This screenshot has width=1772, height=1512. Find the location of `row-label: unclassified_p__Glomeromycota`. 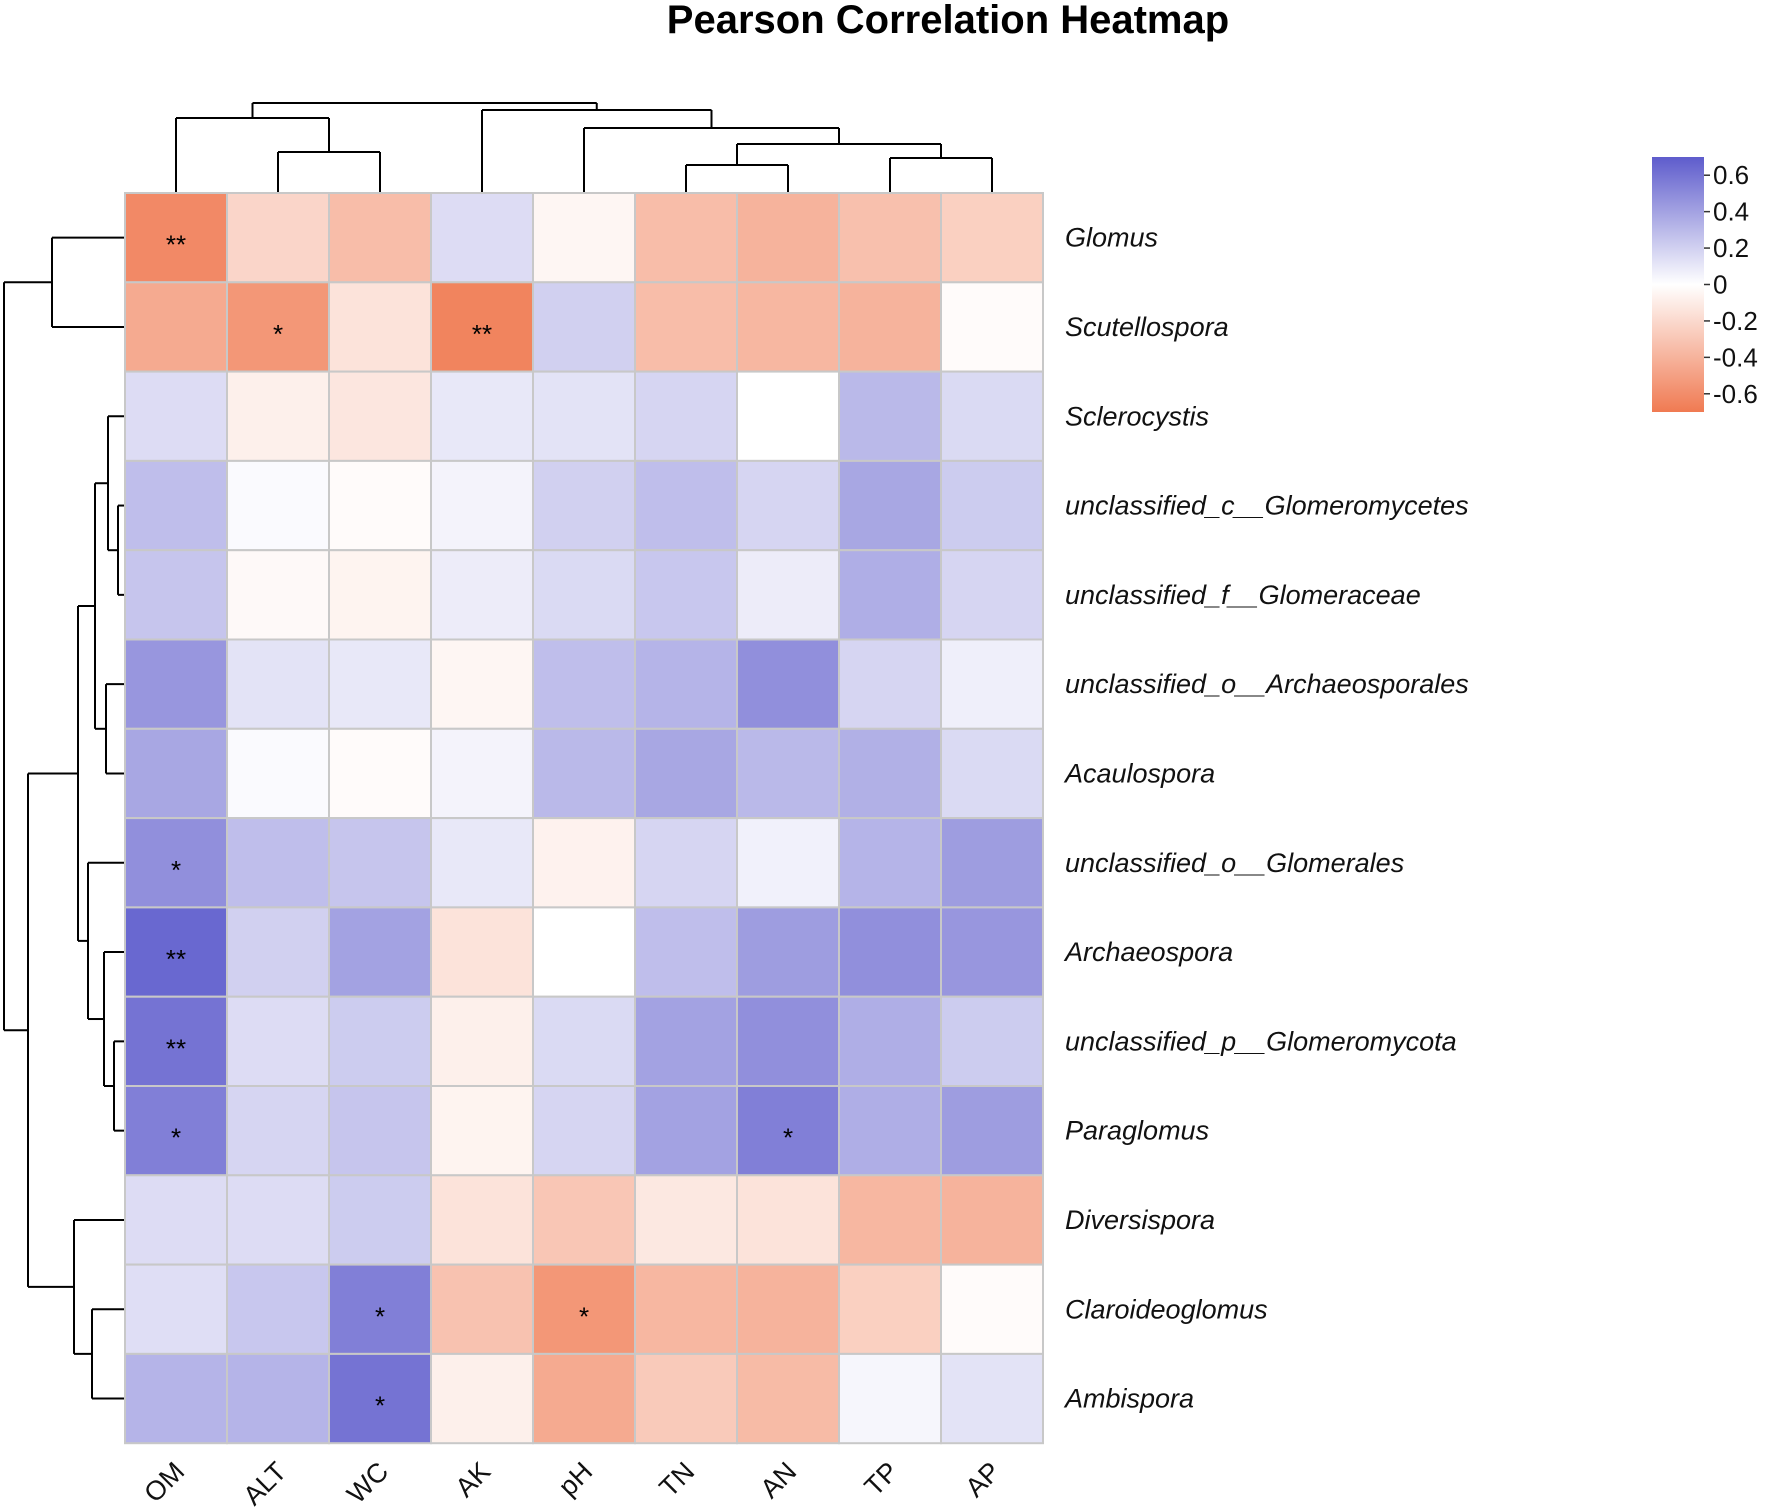

row-label: unclassified_p__Glomeromycota is located at coordinates (1261, 1041).